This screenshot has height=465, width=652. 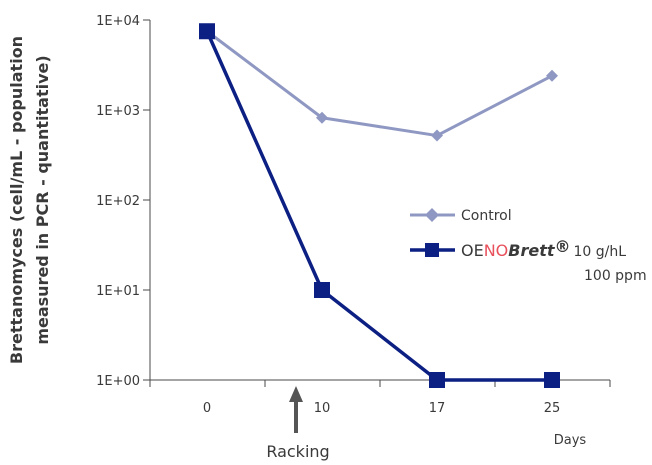 I want to click on racking-label: Racking, so click(x=297, y=451).